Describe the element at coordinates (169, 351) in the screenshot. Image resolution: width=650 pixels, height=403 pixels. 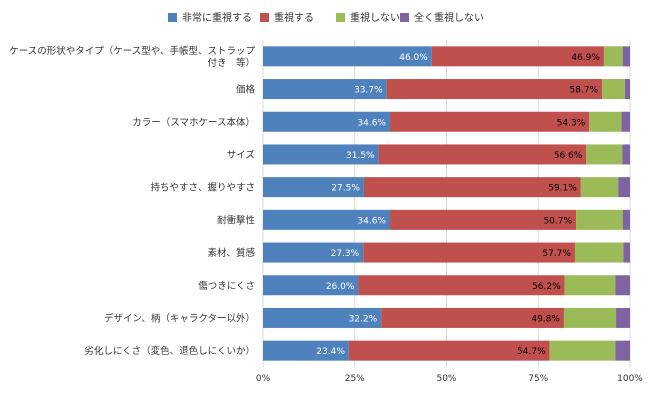
I see `category-label: 劣化しにくさ（変色、退色しにくいか）` at that location.